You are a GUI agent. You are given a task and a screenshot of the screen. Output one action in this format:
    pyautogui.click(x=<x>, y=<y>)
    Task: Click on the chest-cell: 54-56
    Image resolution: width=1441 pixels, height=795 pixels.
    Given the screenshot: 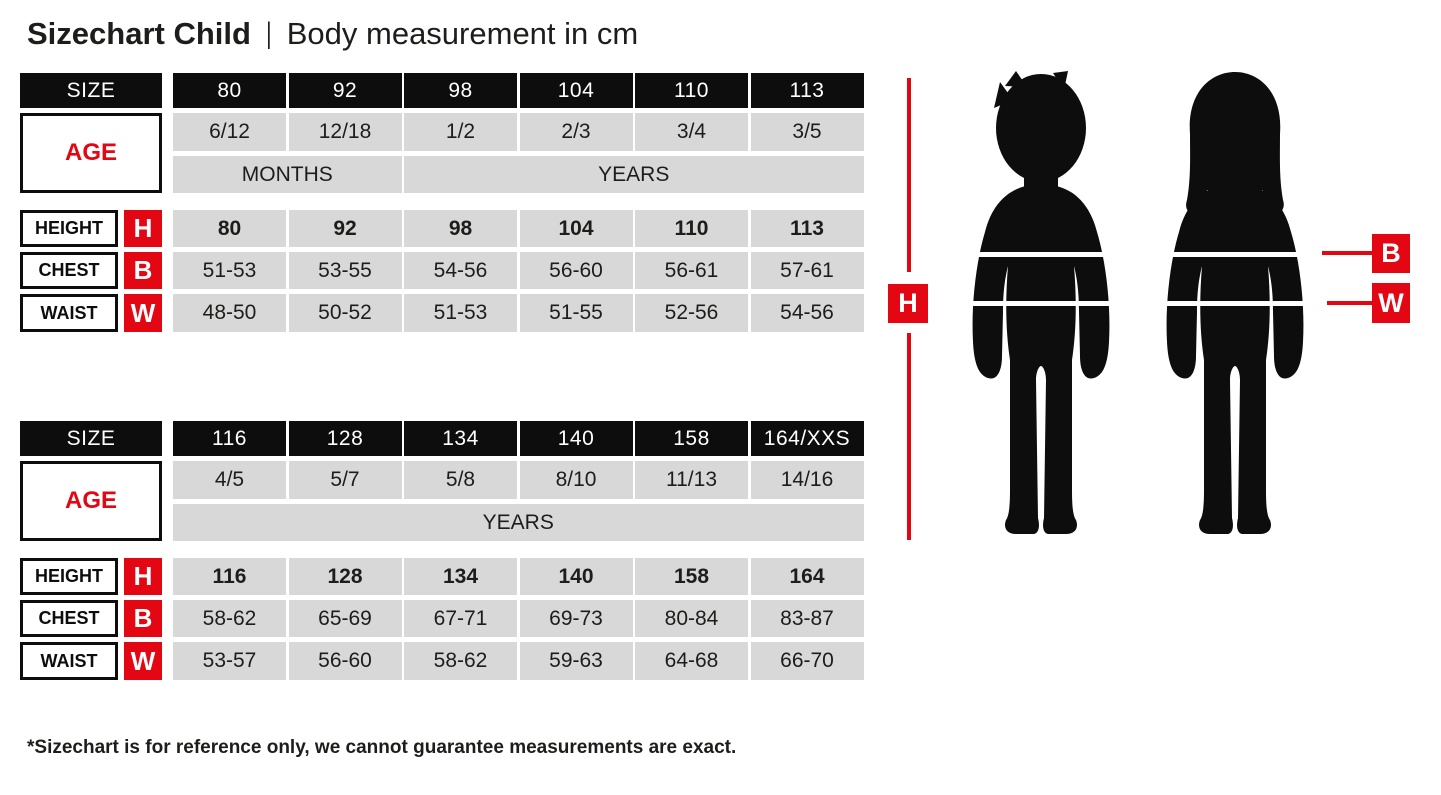 What is the action you would take?
    pyautogui.click(x=460, y=270)
    